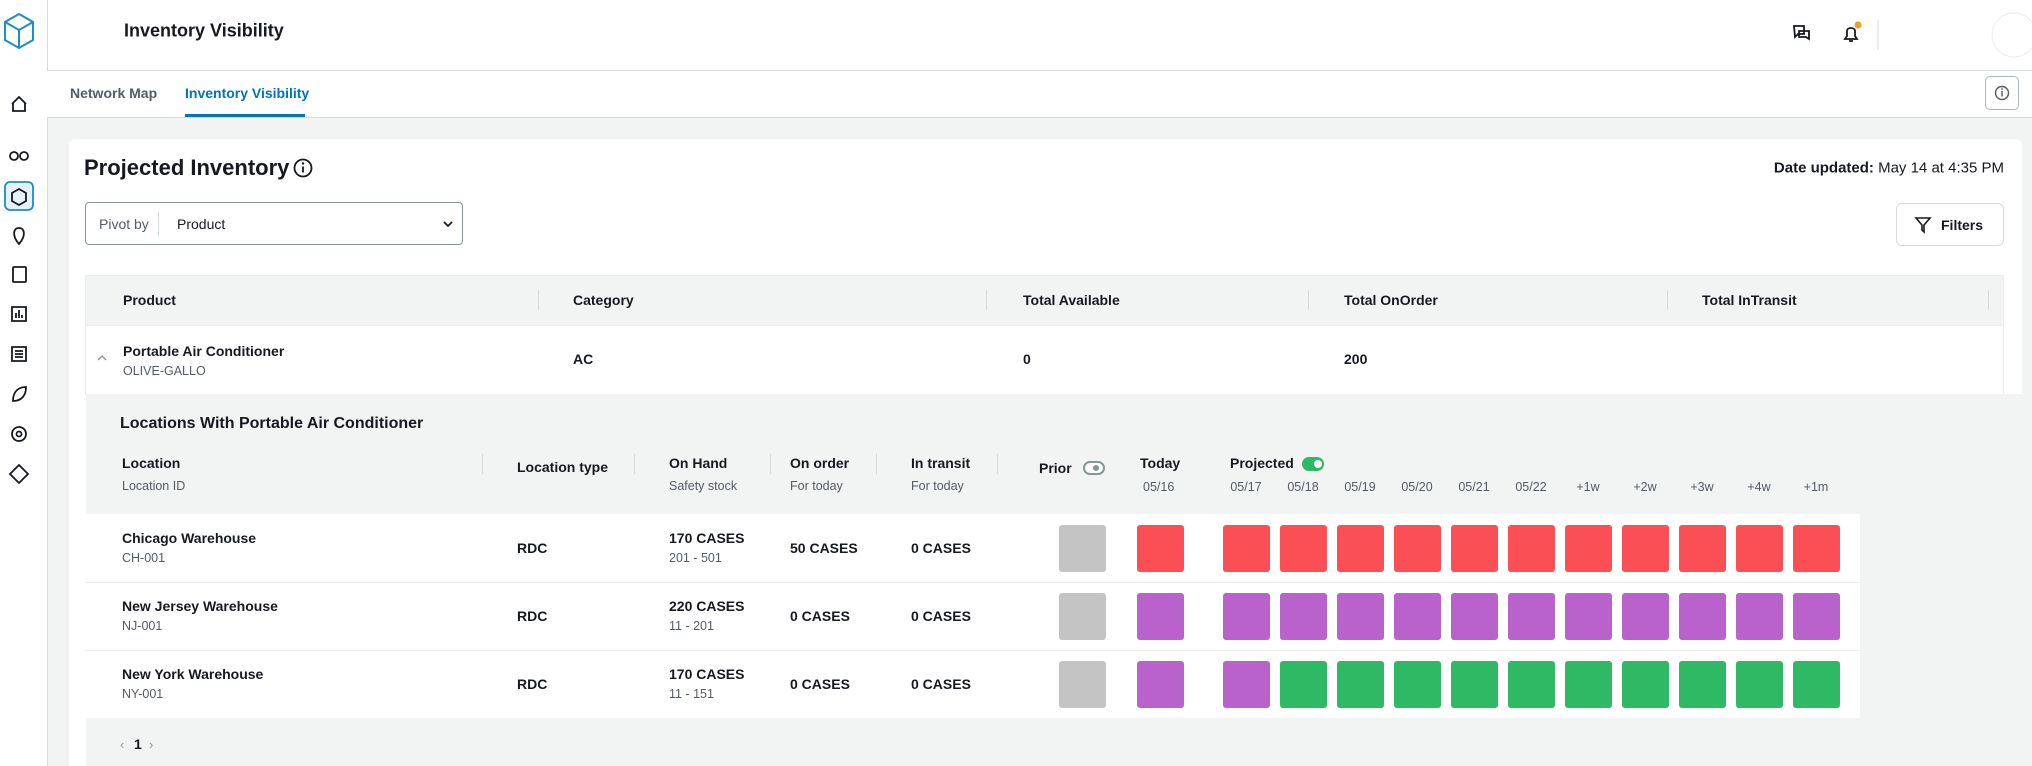  I want to click on total-onorder: 200, so click(1355, 359).